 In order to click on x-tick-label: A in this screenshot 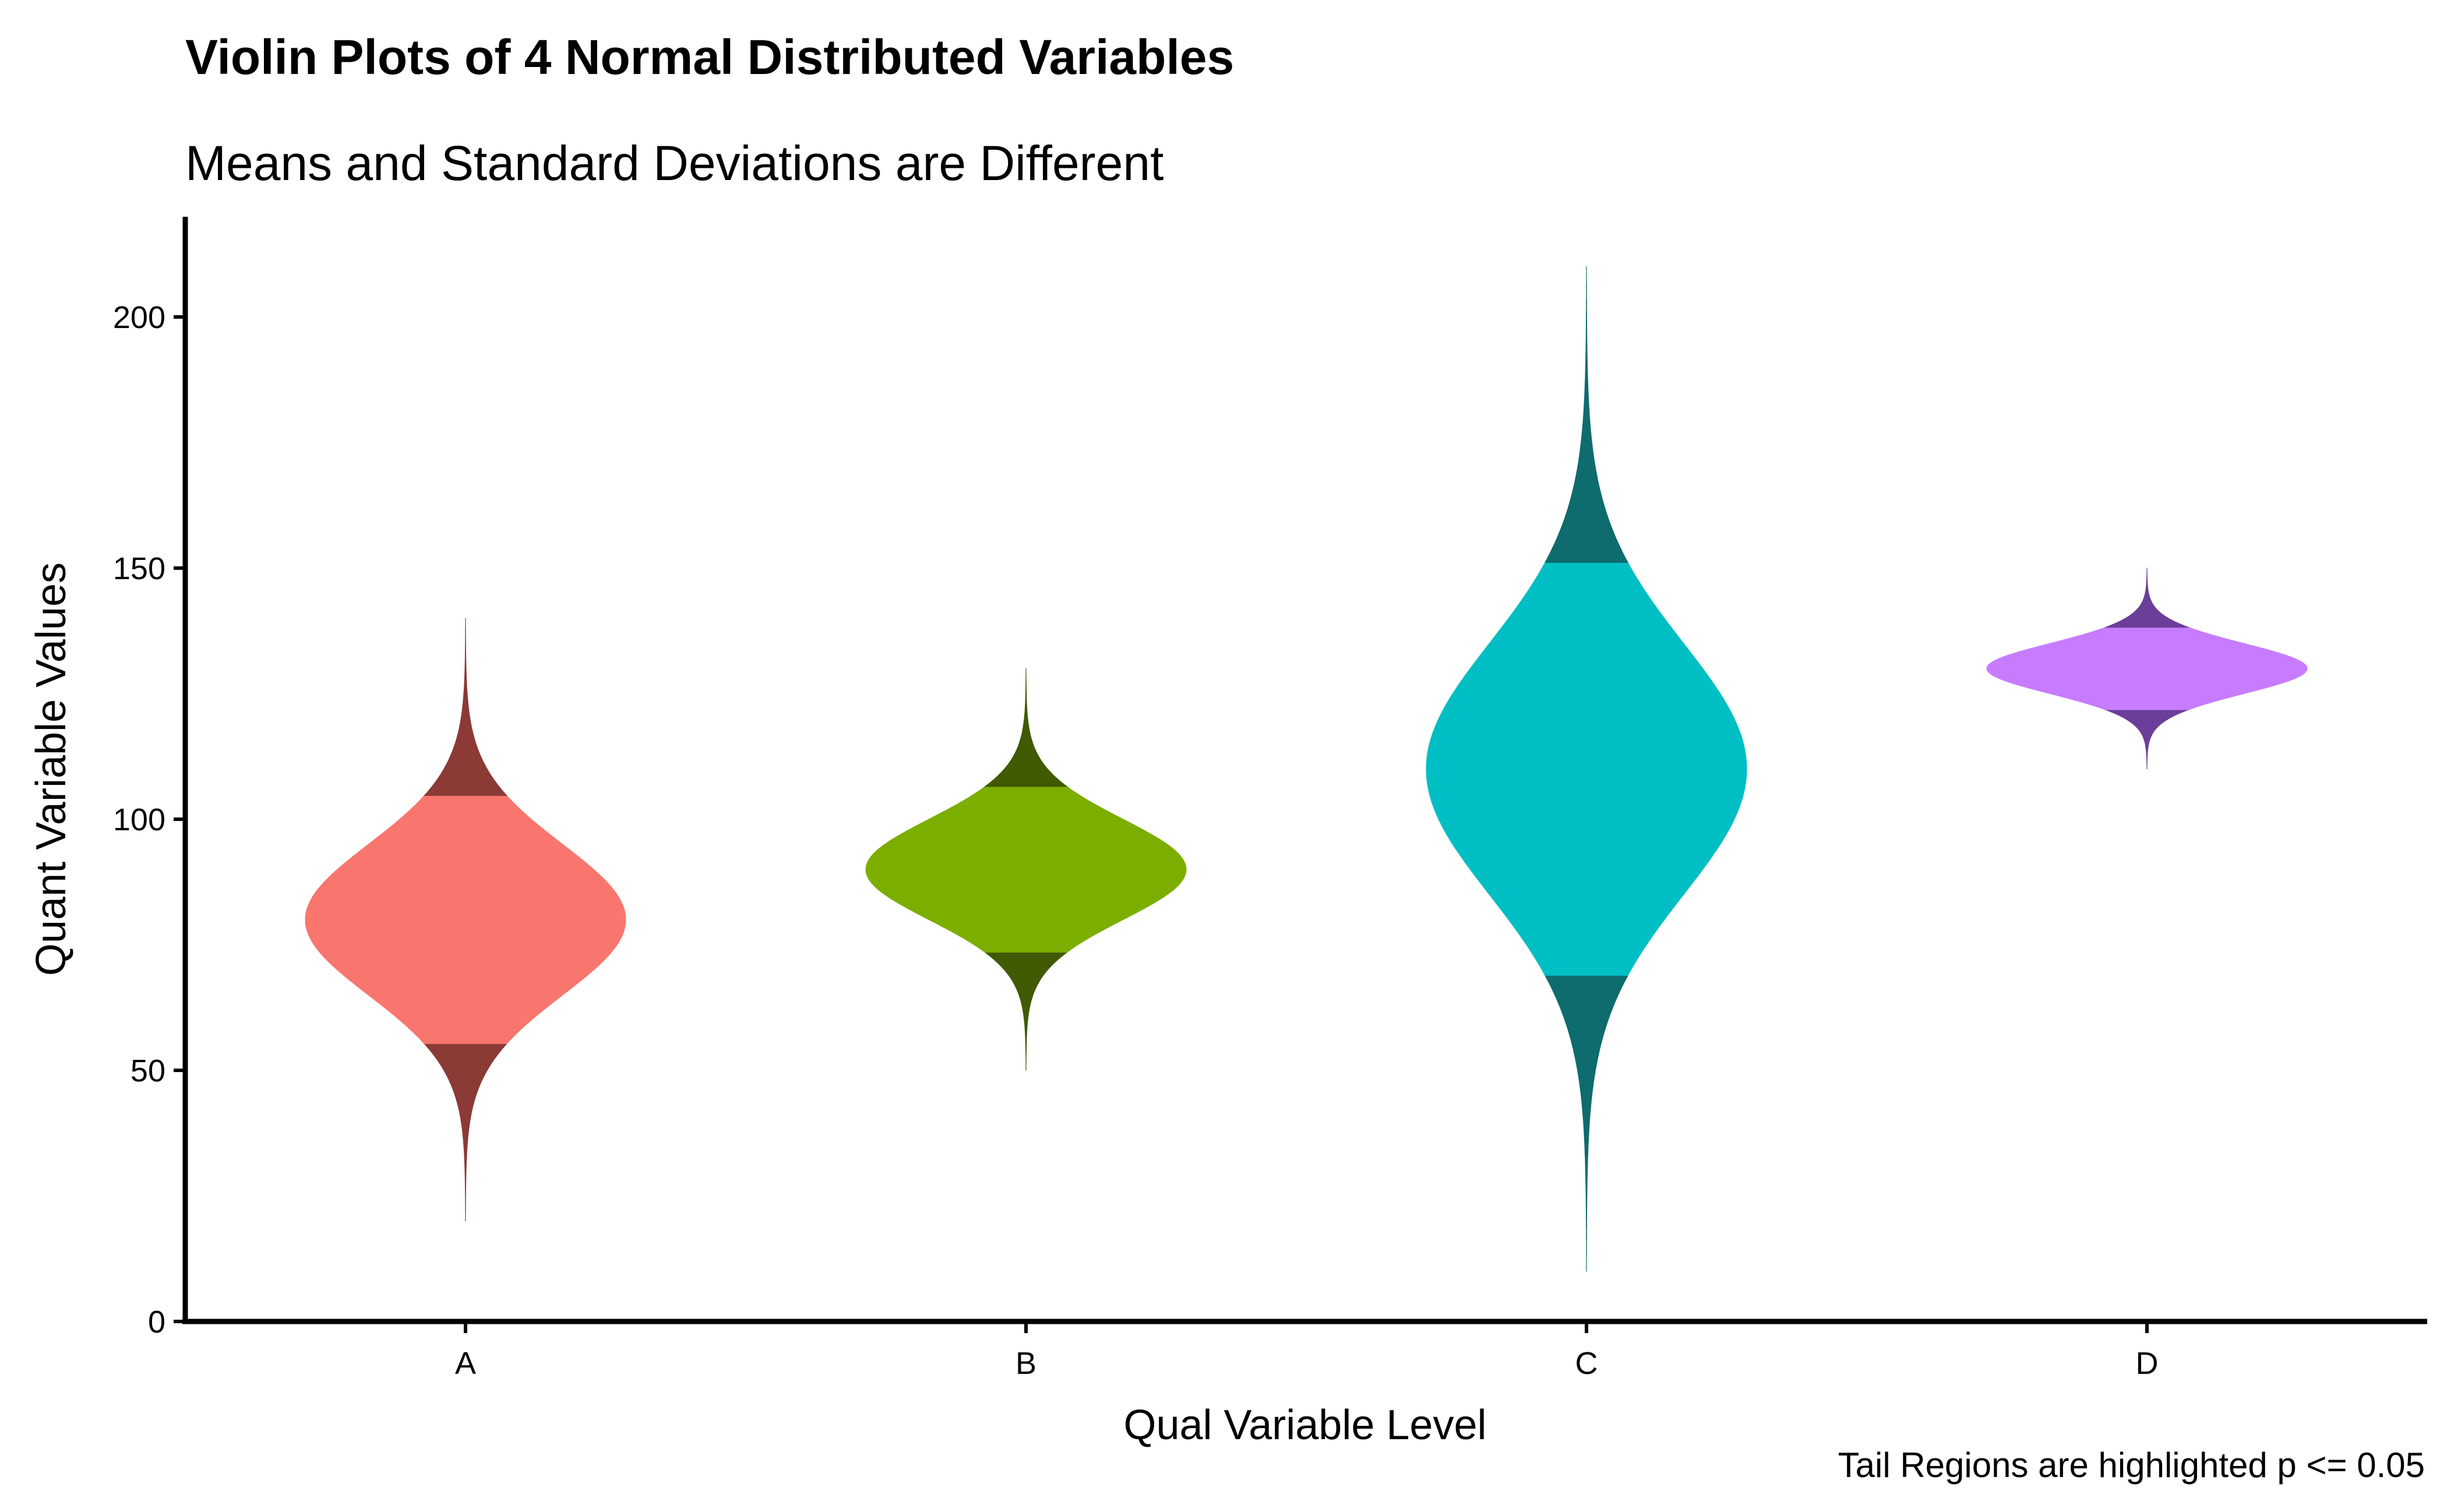, I will do `click(466, 1363)`.